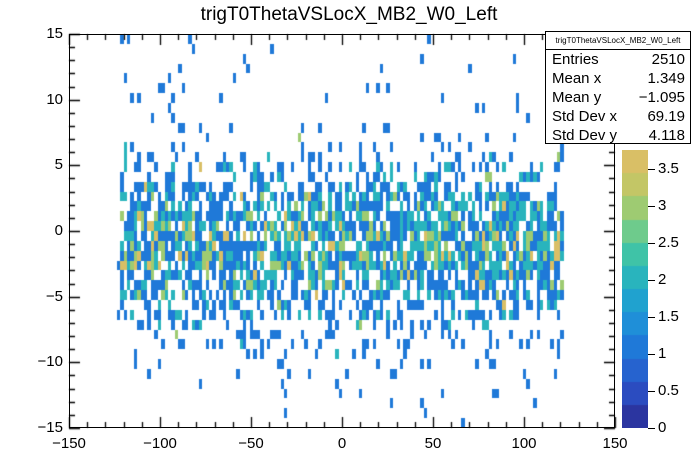  Describe the element at coordinates (577, 97) in the screenshot. I see `statistics-label: Mean y` at that location.